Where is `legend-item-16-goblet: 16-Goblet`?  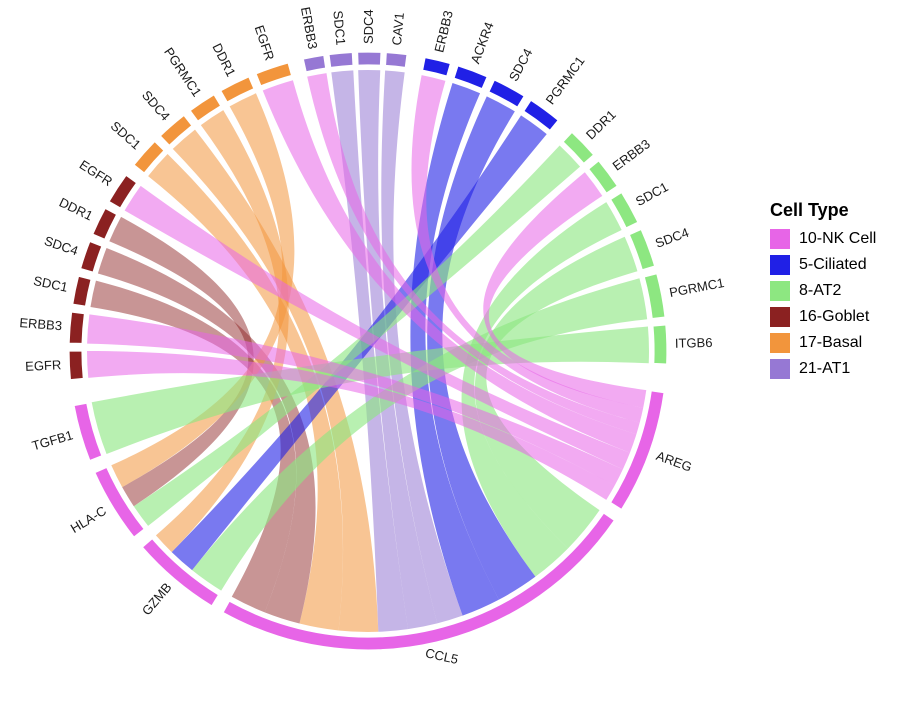 legend-item-16-goblet: 16-Goblet is located at coordinates (823, 317).